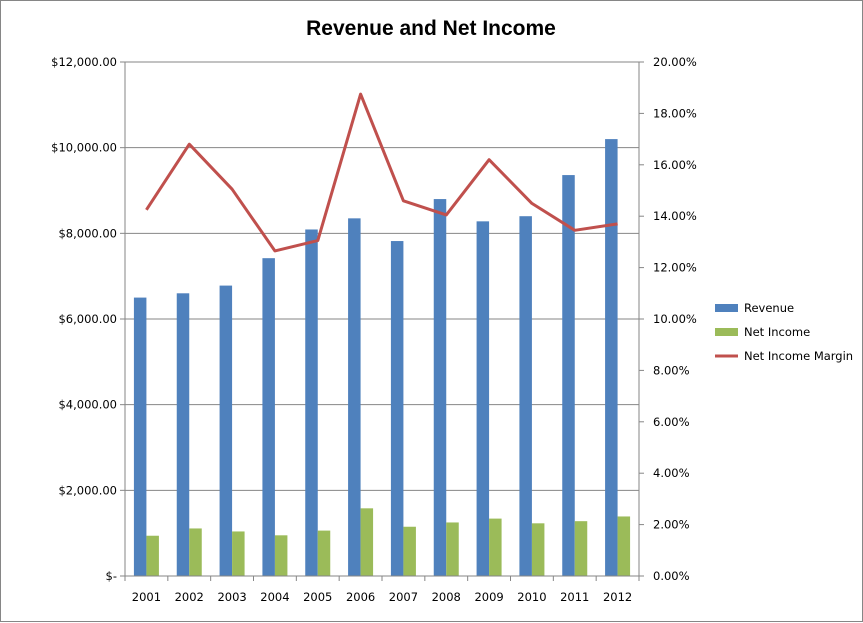 This screenshot has width=863, height=623. What do you see at coordinates (324, 553) in the screenshot?
I see `bar-net-income-2005` at bounding box center [324, 553].